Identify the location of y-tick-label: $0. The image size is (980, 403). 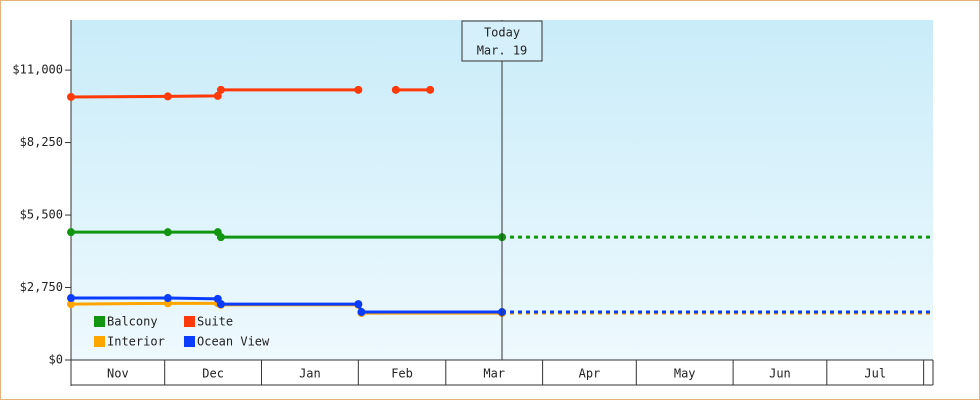
(56, 360).